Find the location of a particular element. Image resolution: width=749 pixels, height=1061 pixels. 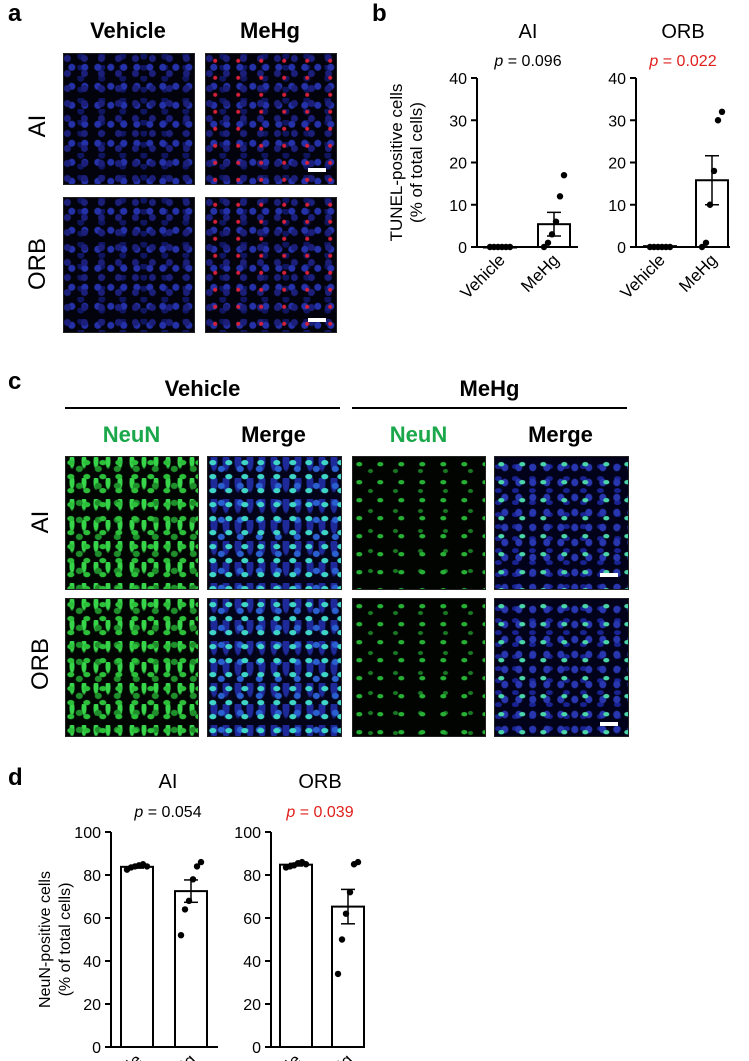

micrograph-c-orb-vehicle-neun is located at coordinates (132, 667).